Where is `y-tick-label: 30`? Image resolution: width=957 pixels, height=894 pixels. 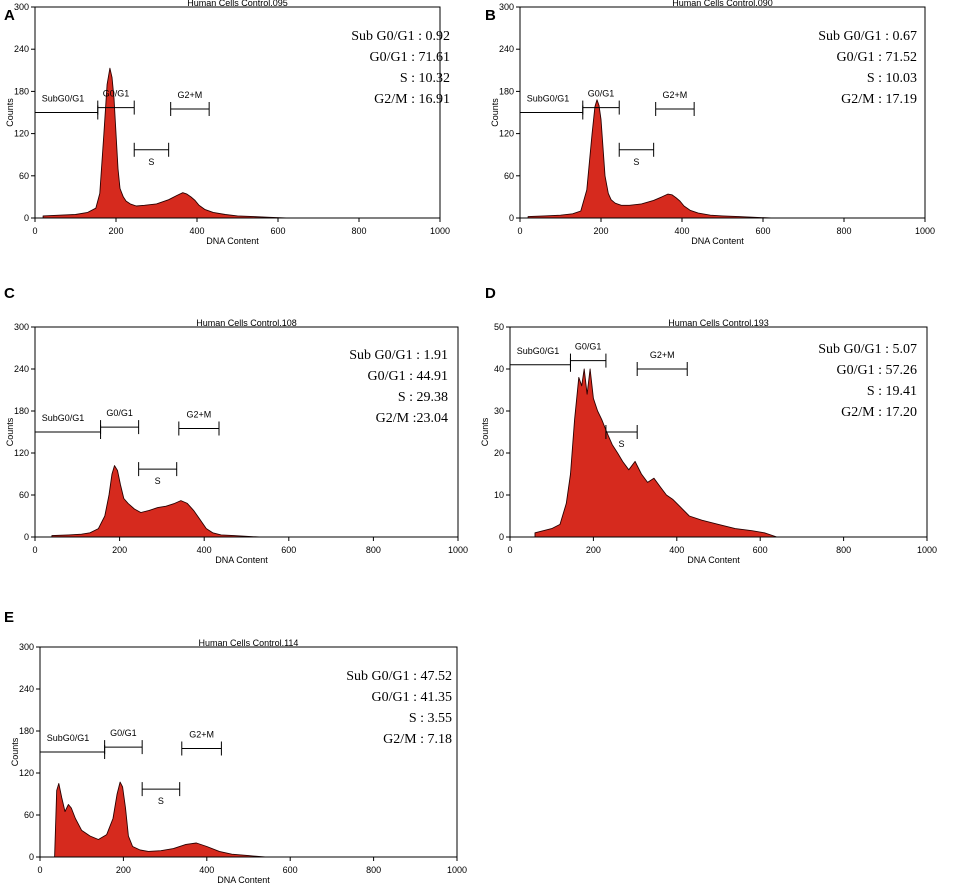 y-tick-label: 30 is located at coordinates (499, 411).